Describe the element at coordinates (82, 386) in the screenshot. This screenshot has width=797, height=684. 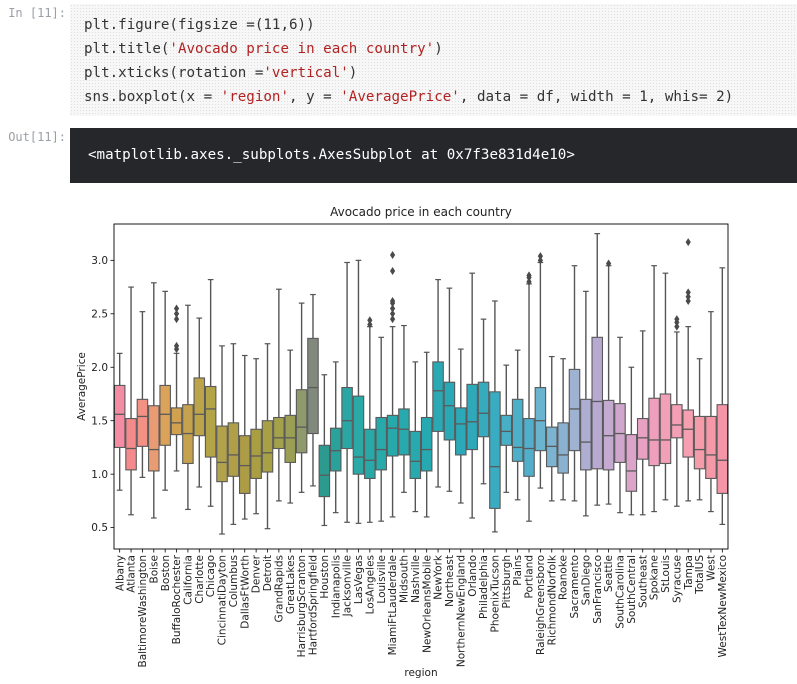
I see `y-axis-label: AveragePrice` at that location.